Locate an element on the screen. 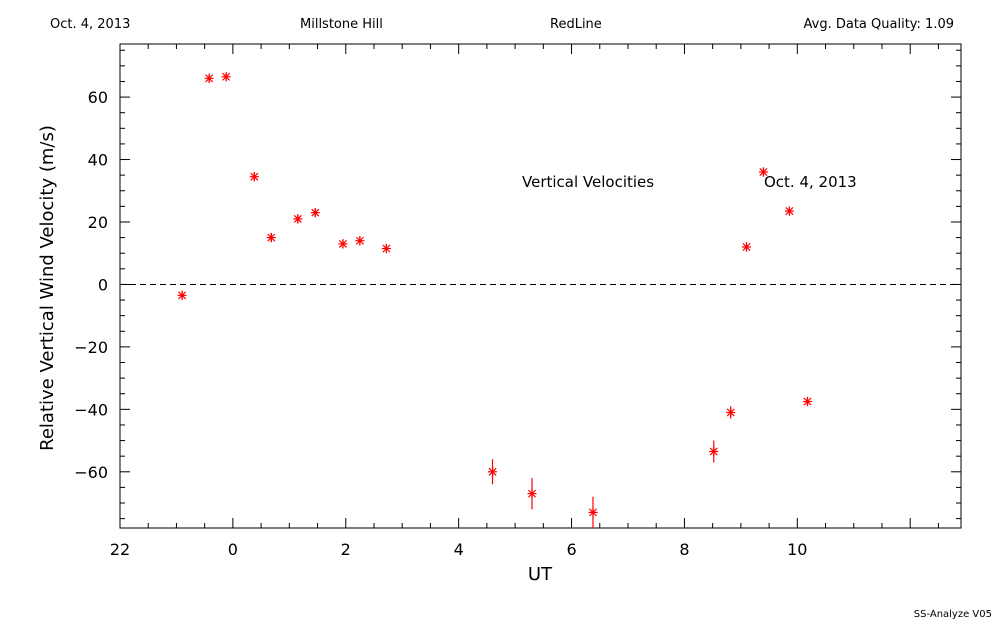 This screenshot has width=1000, height=625. header-data-quality: Avg. Data Quality: 1.09 is located at coordinates (878, 24).